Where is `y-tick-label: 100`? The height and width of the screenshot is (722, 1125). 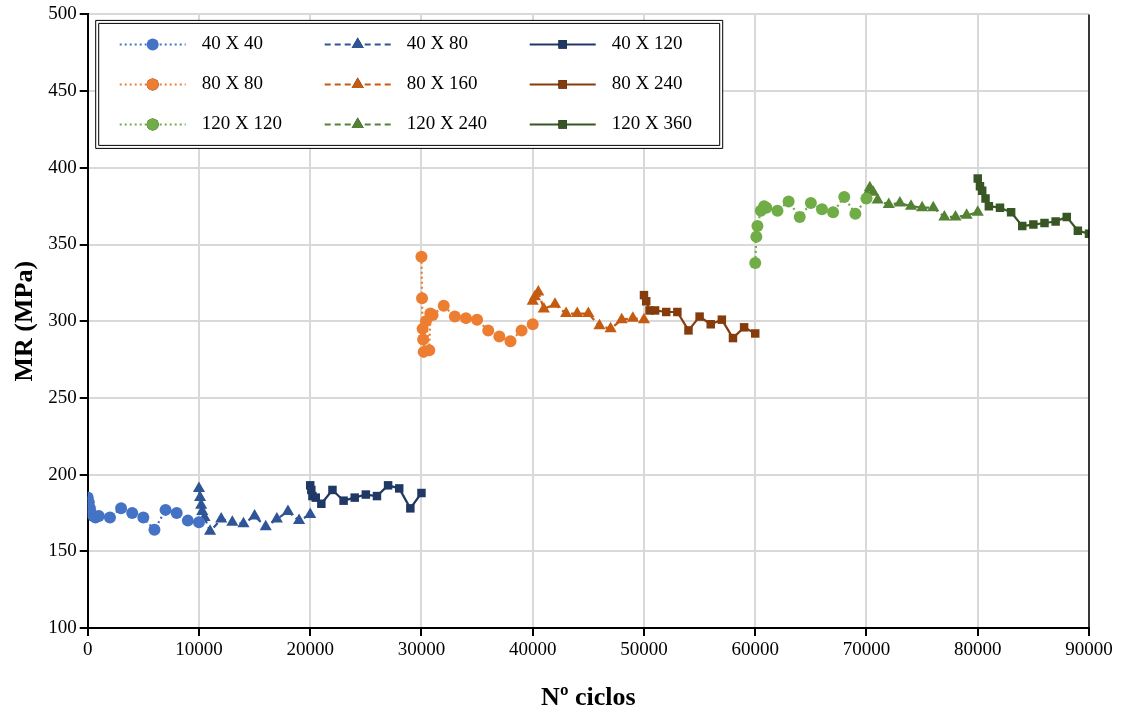 y-tick-label: 100 is located at coordinates (62, 626).